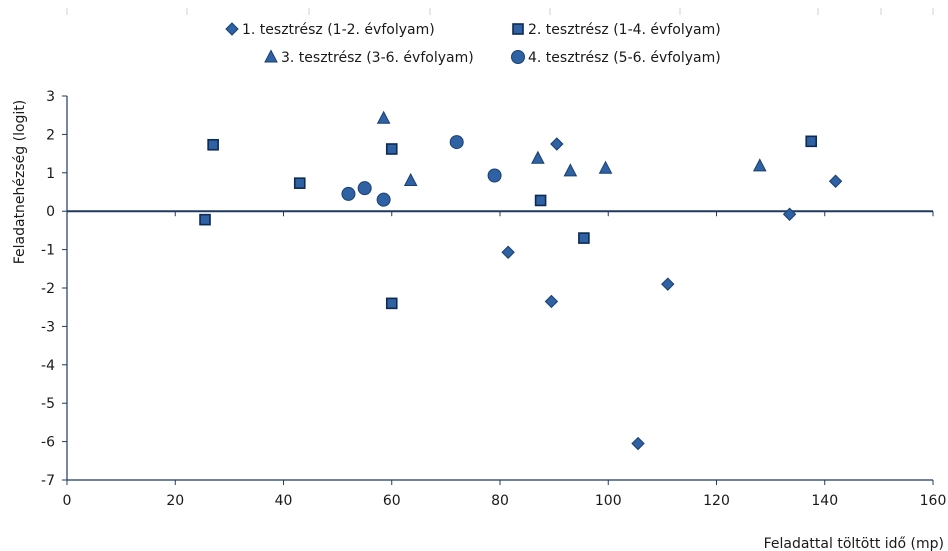  Describe the element at coordinates (232, 29) in the screenshot. I see `legend-marker-diamond` at that location.